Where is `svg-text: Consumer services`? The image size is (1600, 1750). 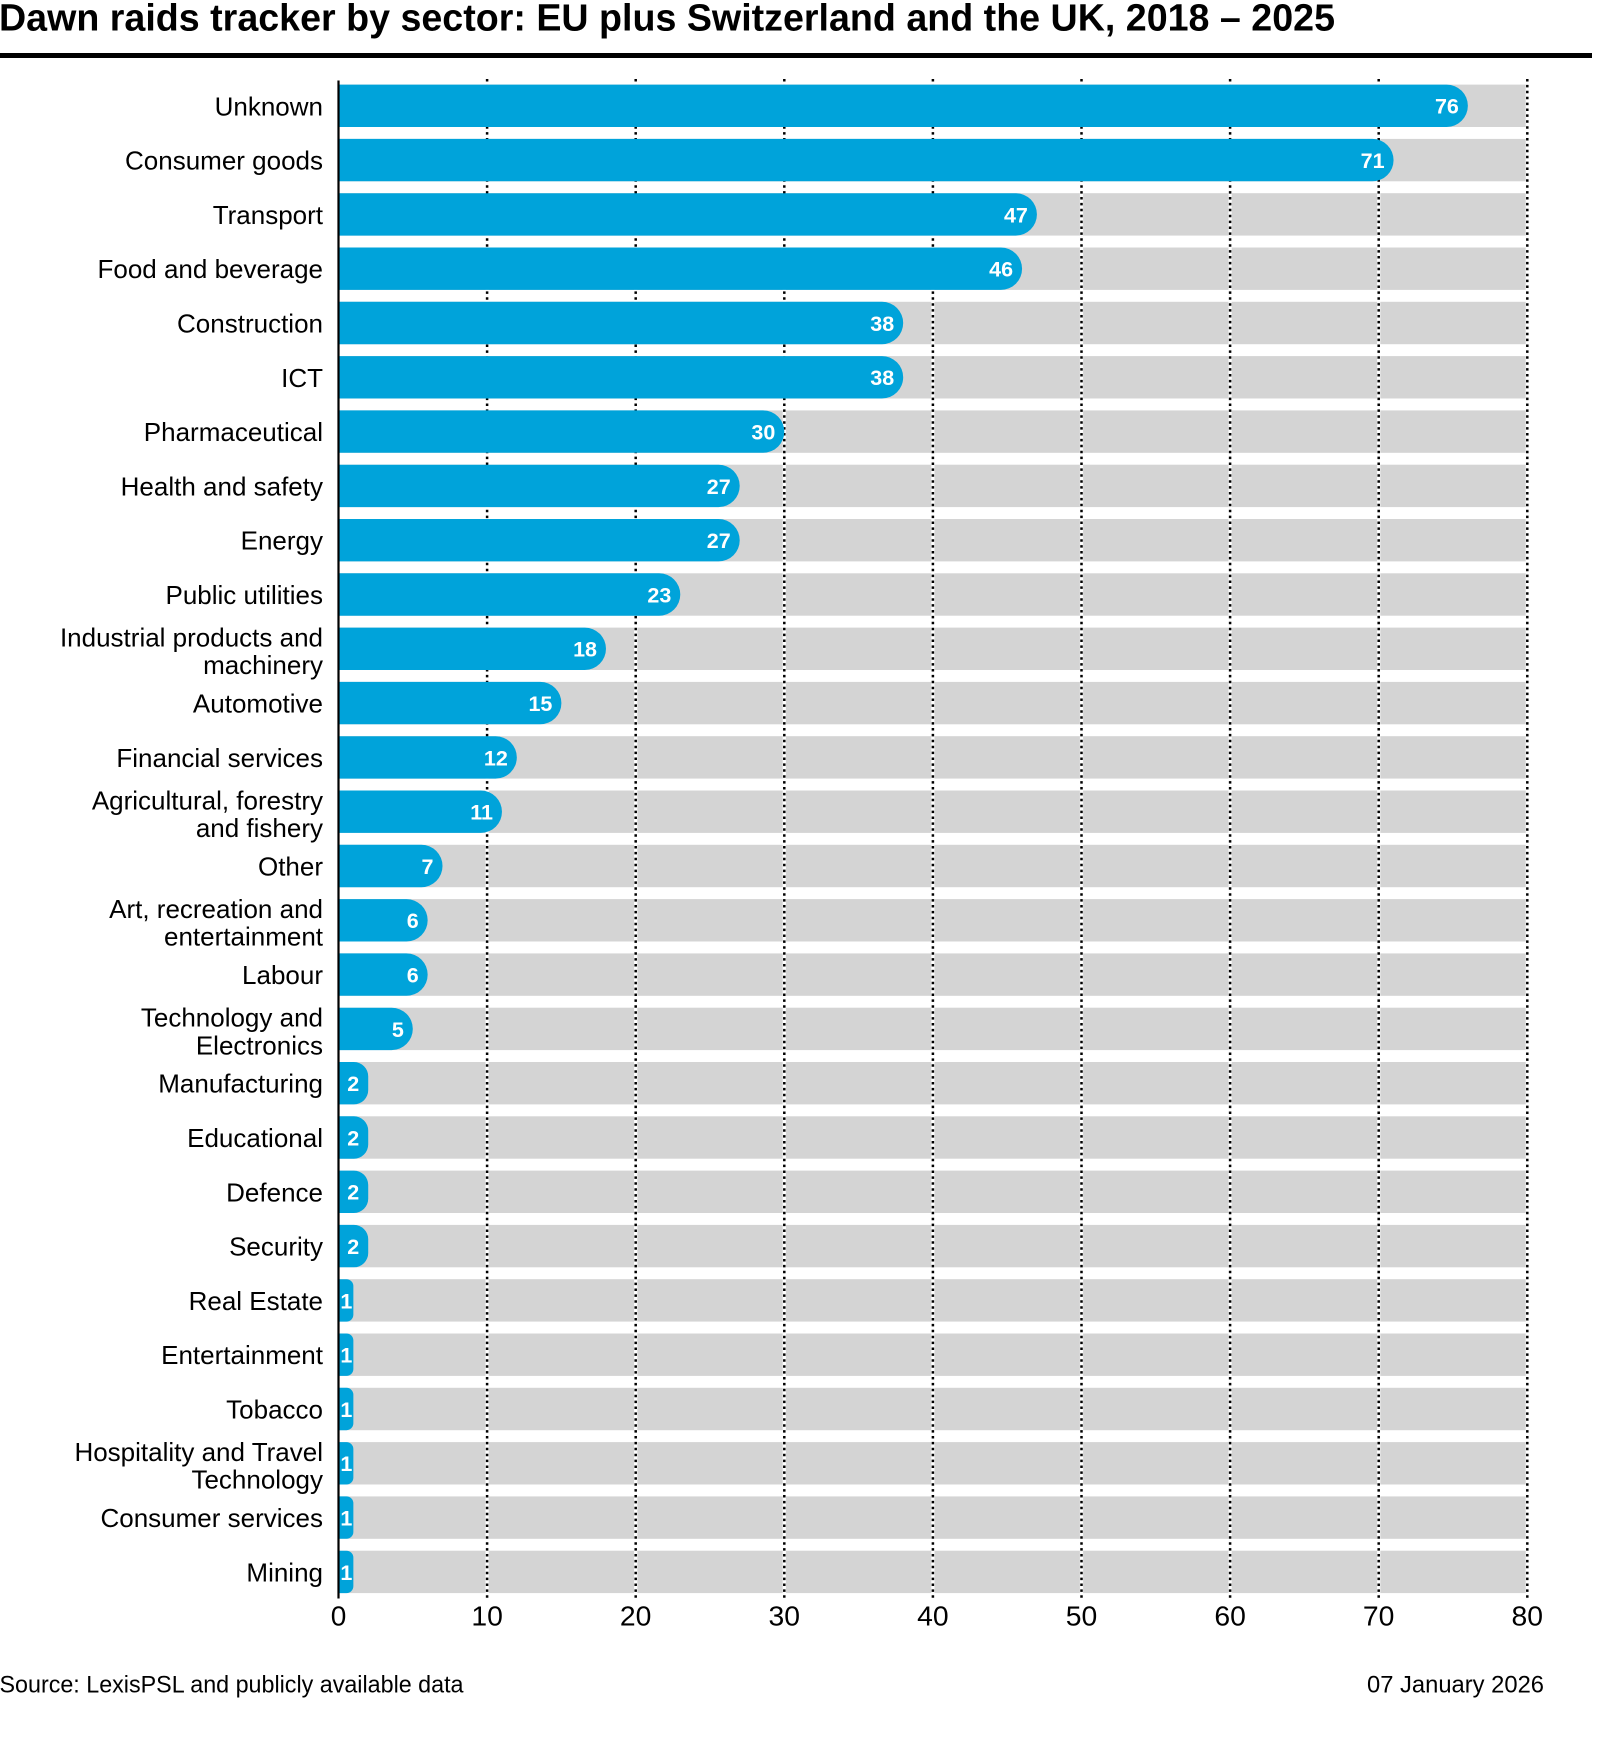 svg-text: Consumer services is located at coordinates (211, 1518).